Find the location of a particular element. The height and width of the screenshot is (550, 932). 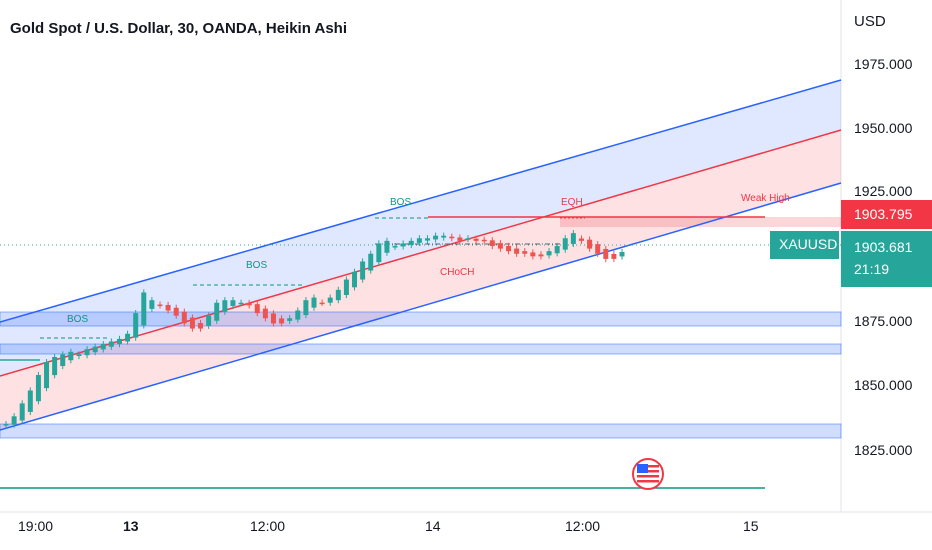

symbol-label: XAUUSD is located at coordinates (808, 244).